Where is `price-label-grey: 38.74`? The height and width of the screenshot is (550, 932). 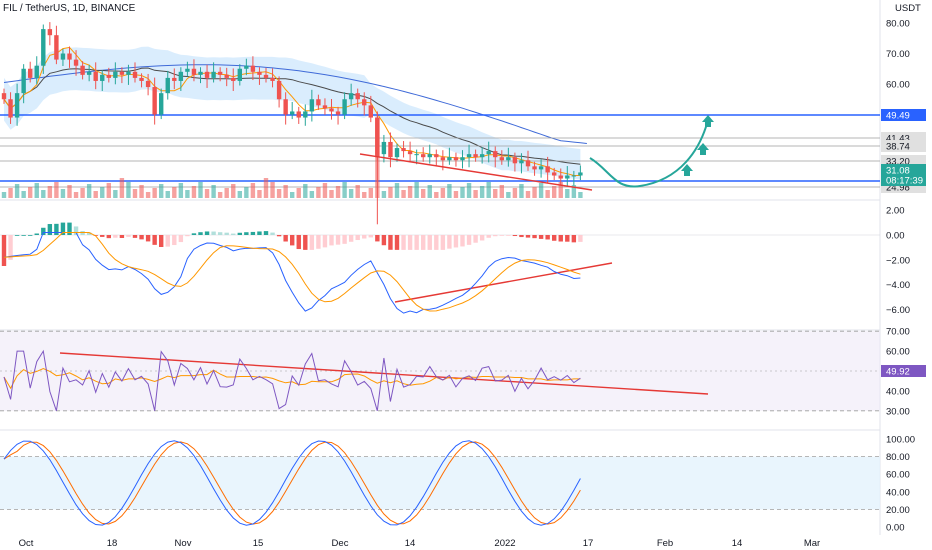
price-label-grey: 38.74 is located at coordinates (898, 147).